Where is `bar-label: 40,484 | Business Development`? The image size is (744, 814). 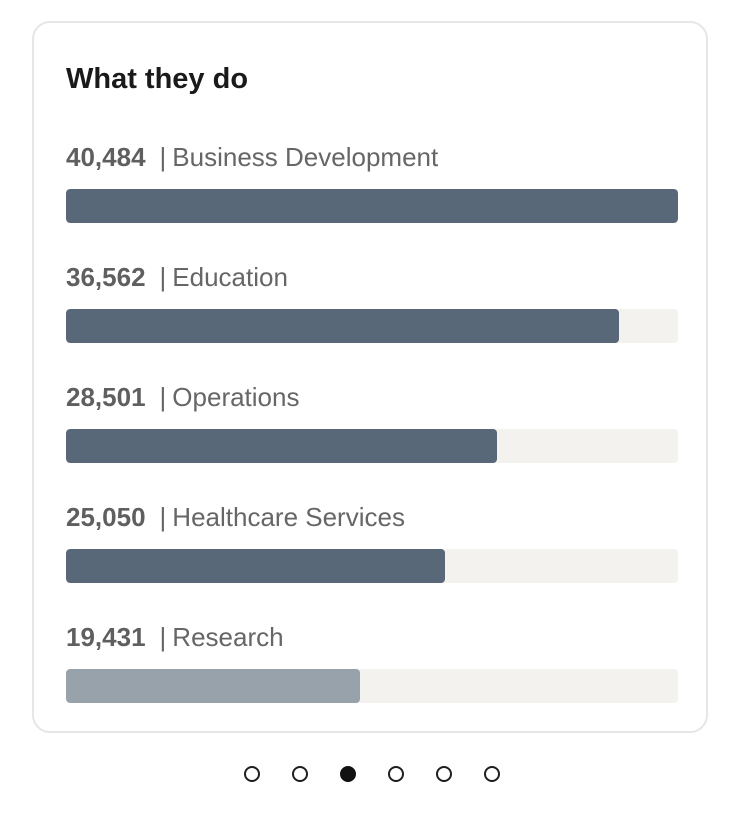
bar-label: 40,484 | Business Development is located at coordinates (372, 157).